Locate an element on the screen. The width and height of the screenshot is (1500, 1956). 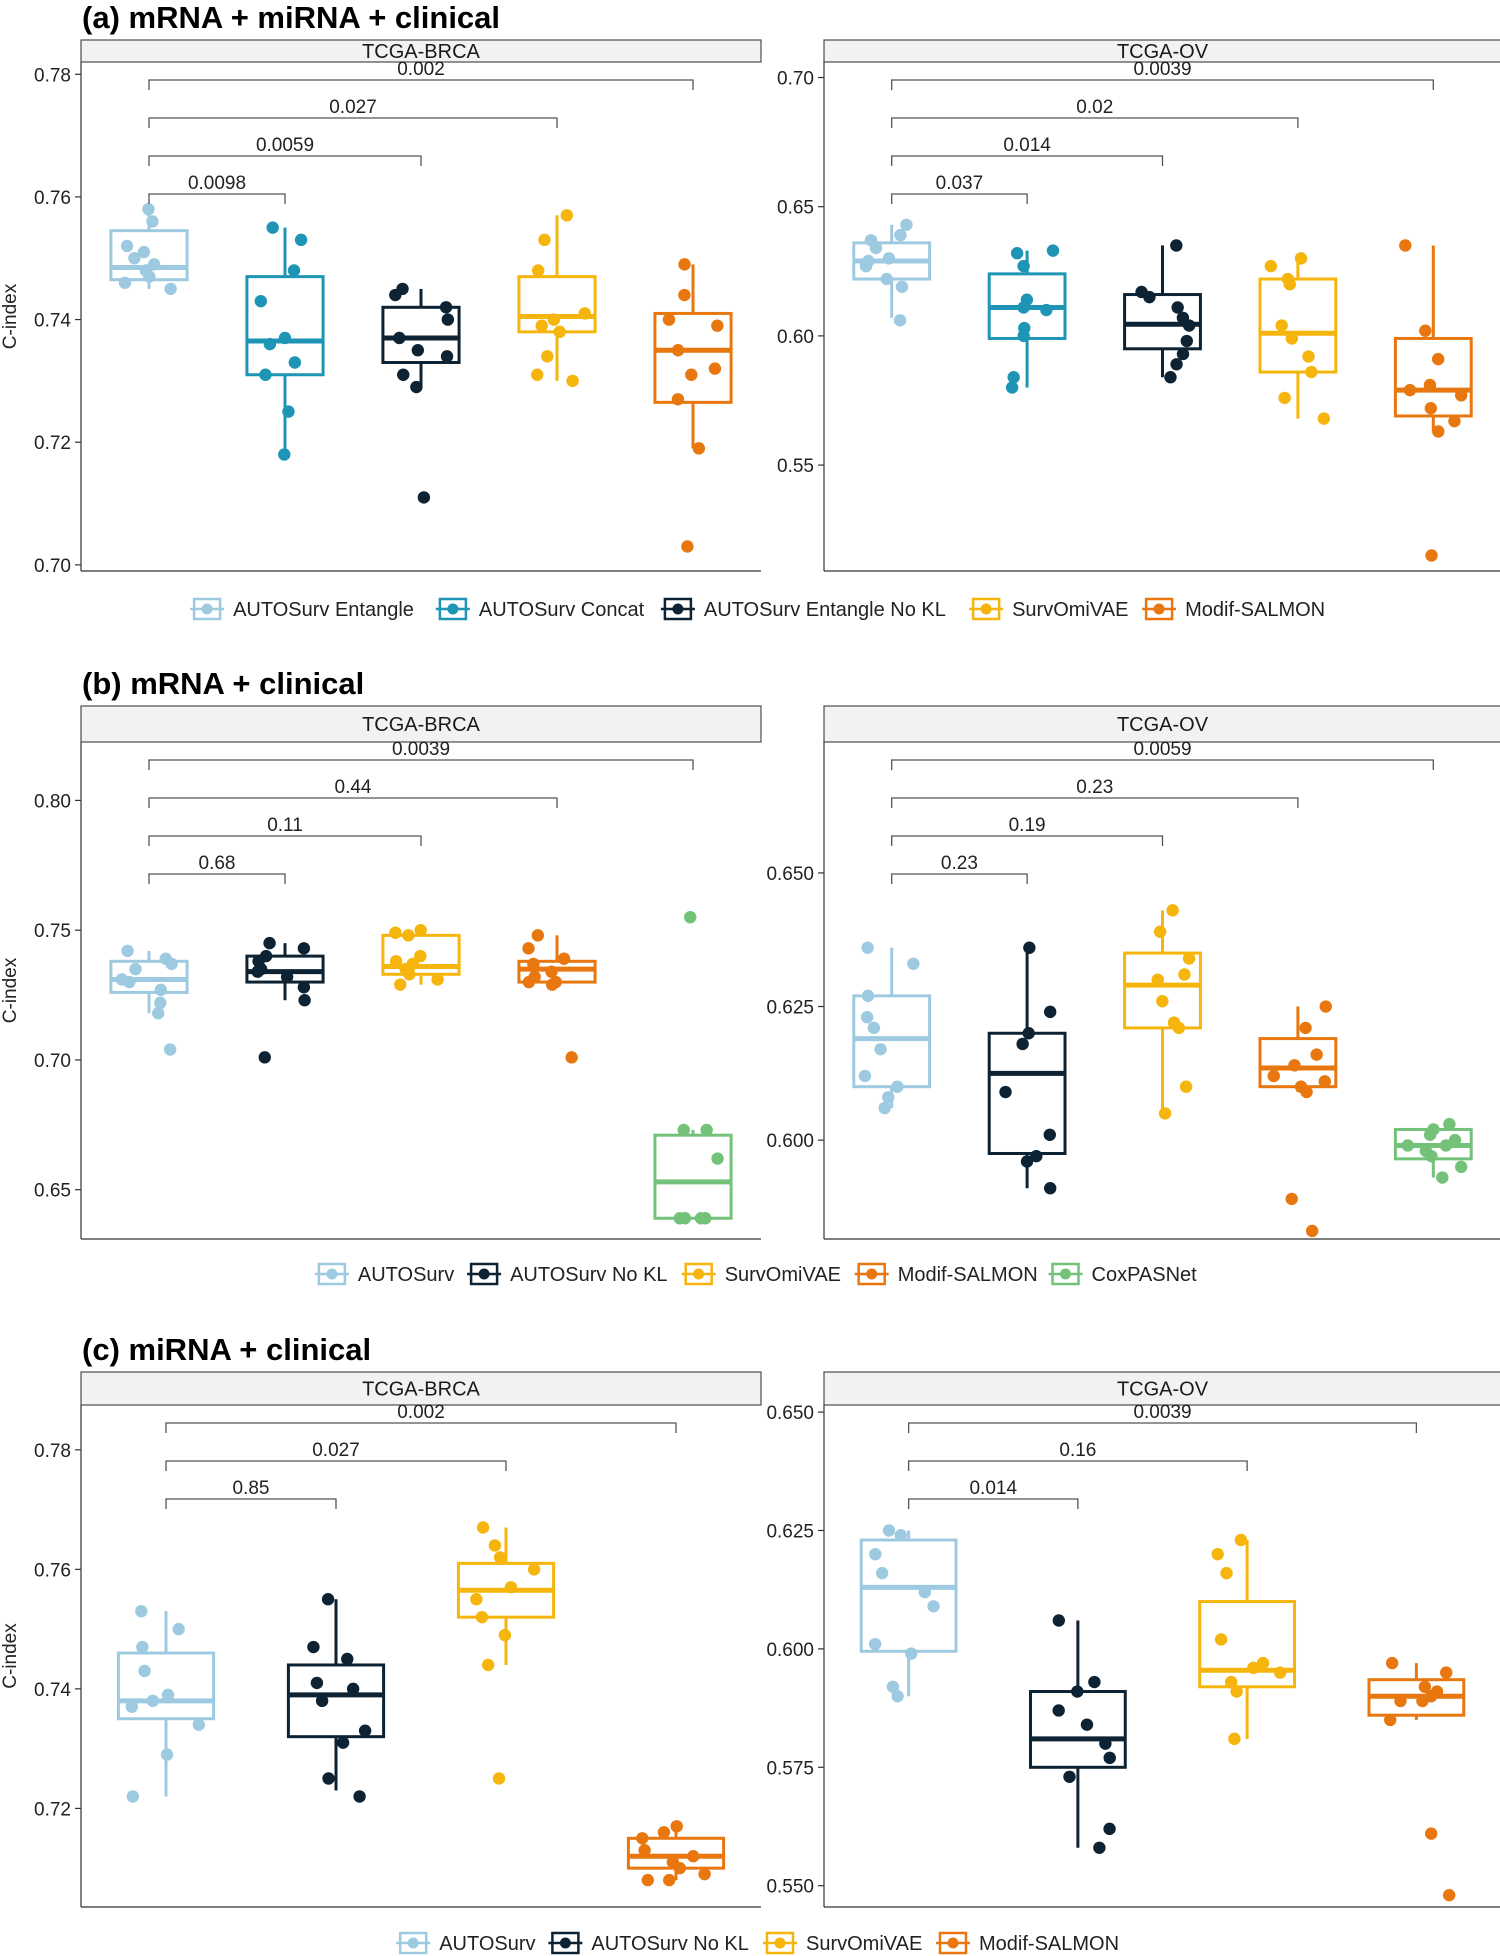
y-tick-label: 0.65 is located at coordinates (795, 208).